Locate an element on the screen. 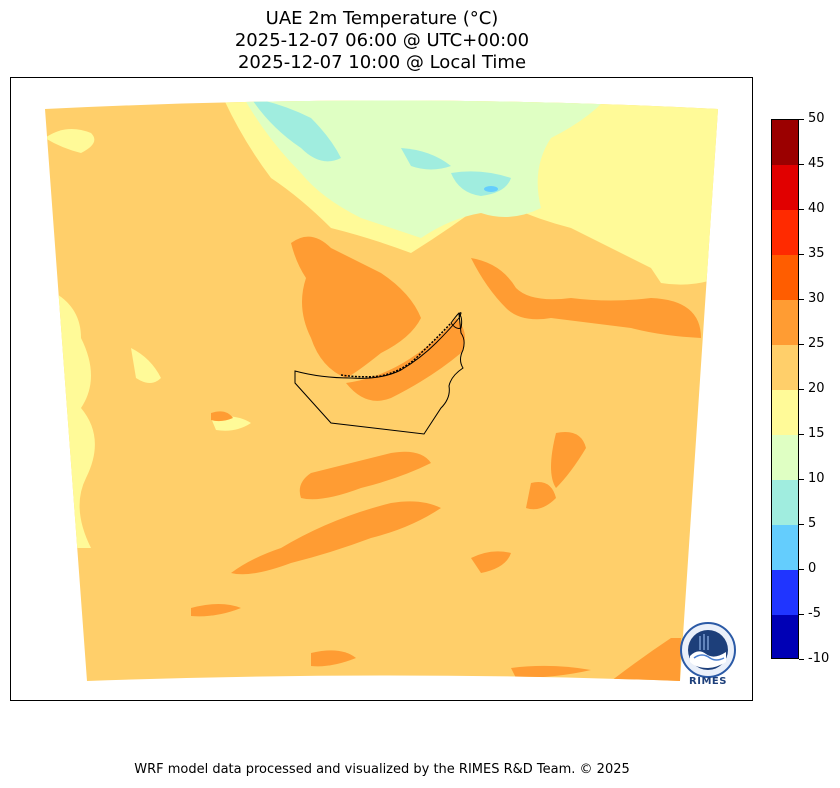 This screenshot has width=840, height=788. title-line-3: 2025-12-07 10:00 @ Local Time is located at coordinates (382, 62).